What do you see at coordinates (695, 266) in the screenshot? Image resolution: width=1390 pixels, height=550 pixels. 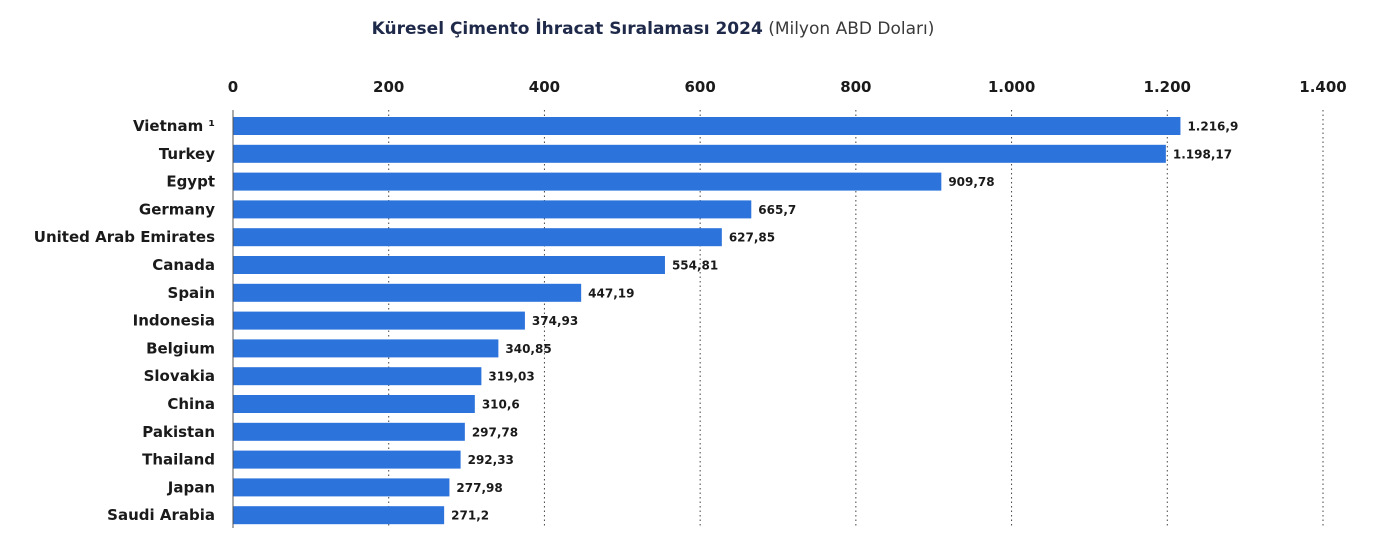 I see `value-label: 554,81` at bounding box center [695, 266].